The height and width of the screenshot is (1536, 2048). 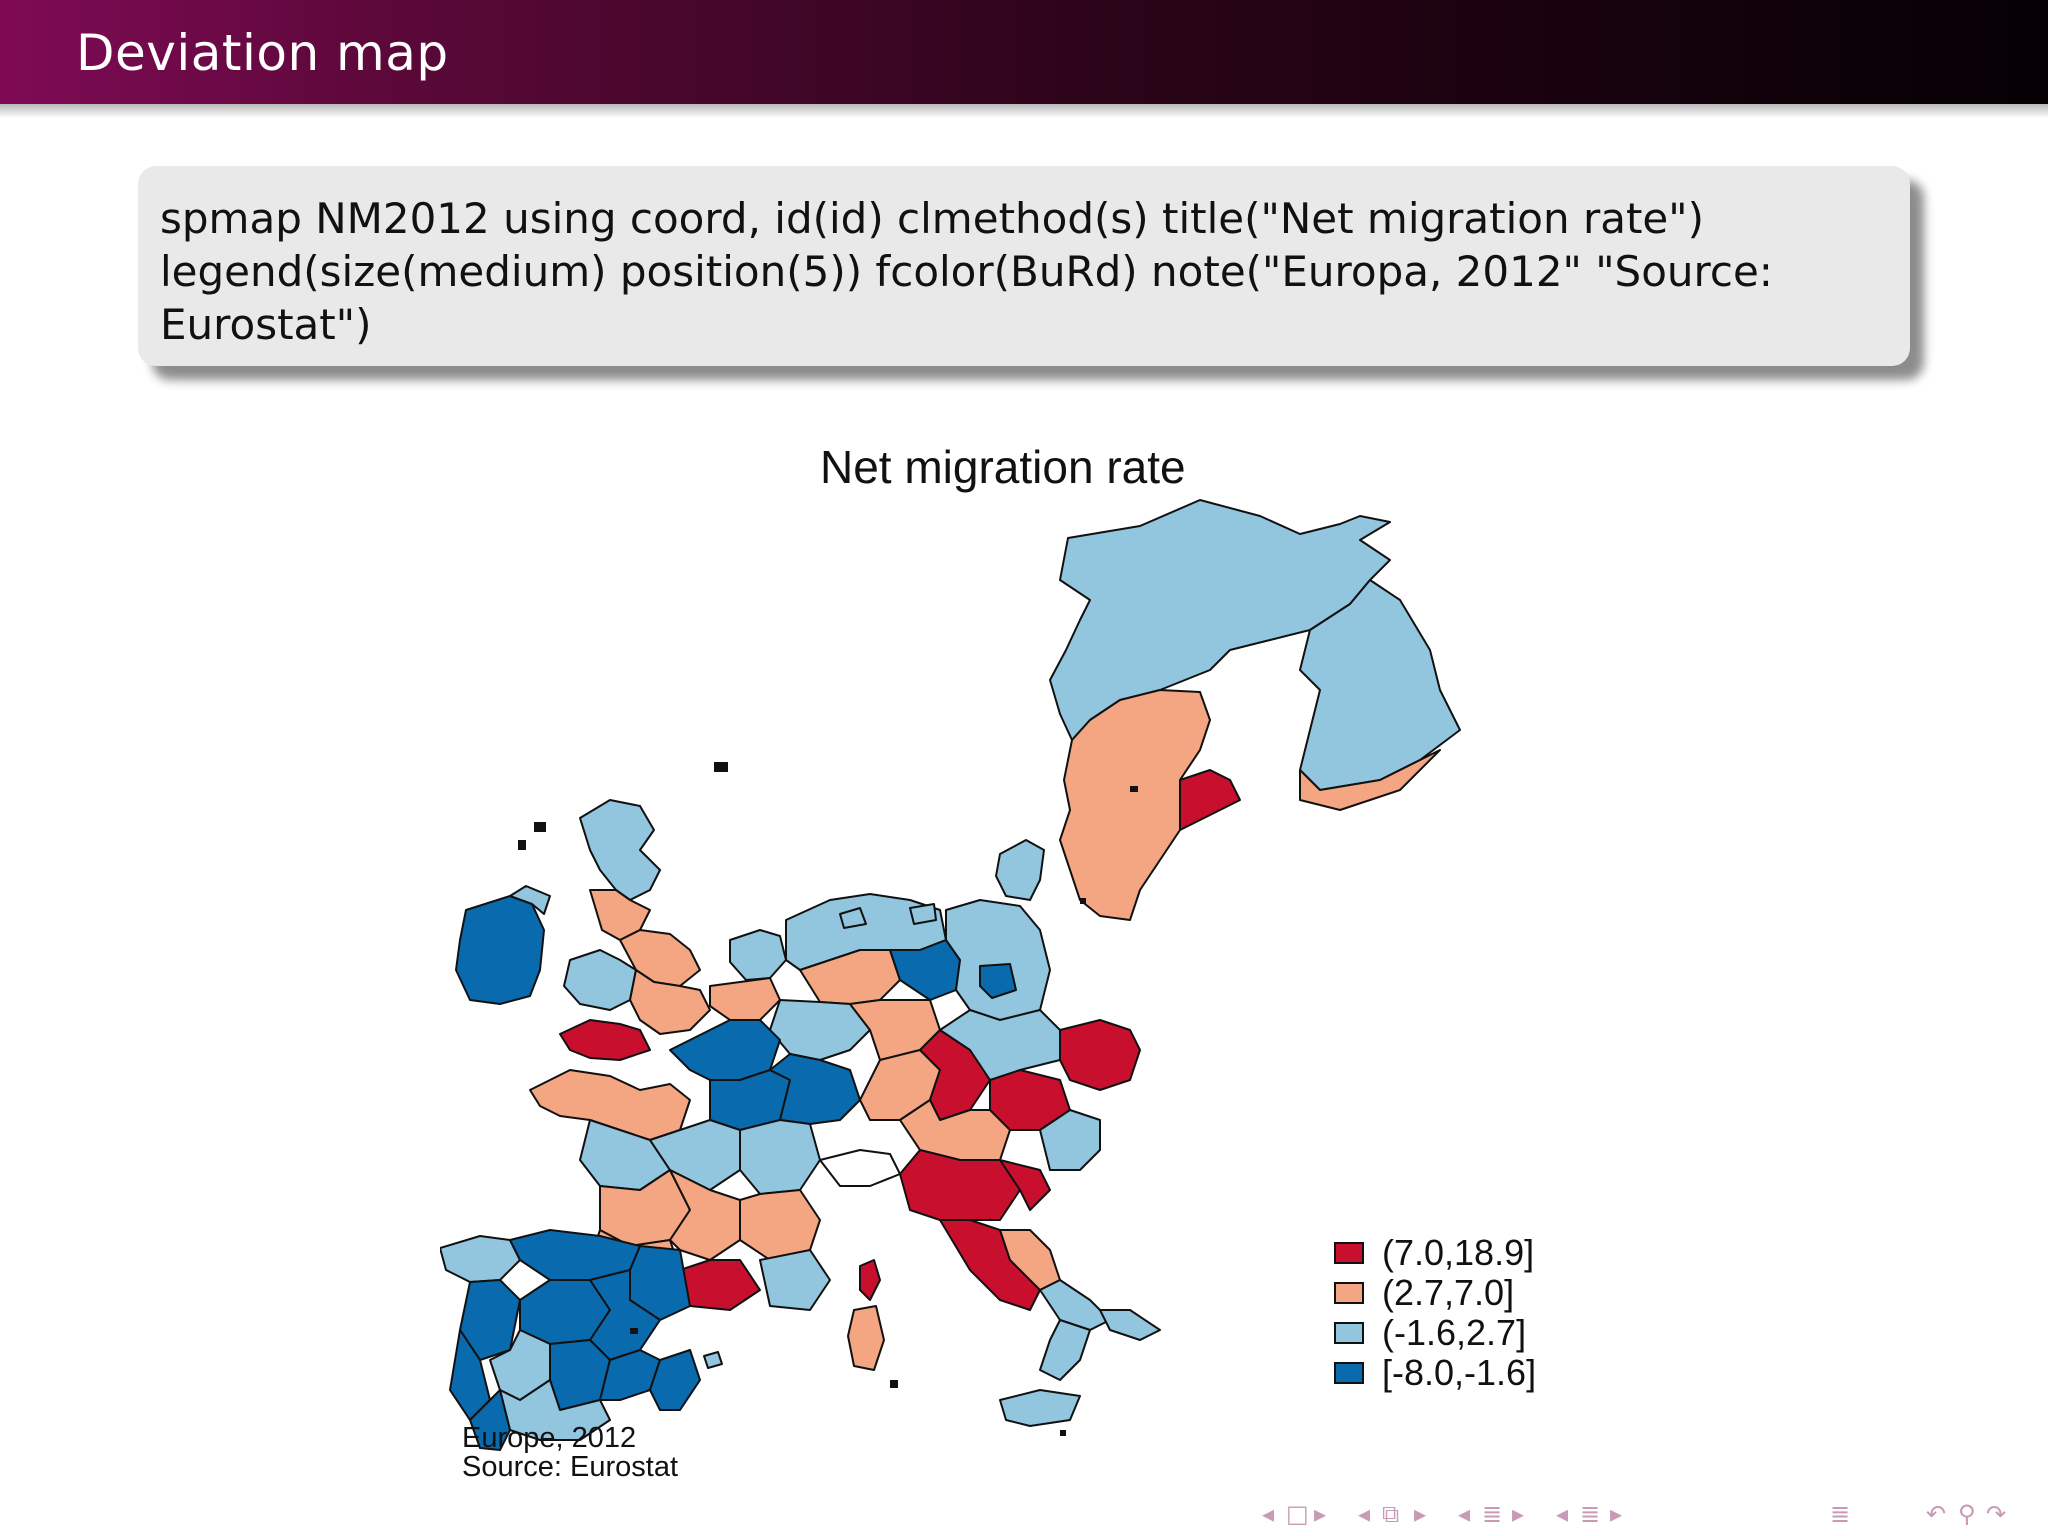 I want to click on search-icon: ⚲, so click(x=1967, y=1514).